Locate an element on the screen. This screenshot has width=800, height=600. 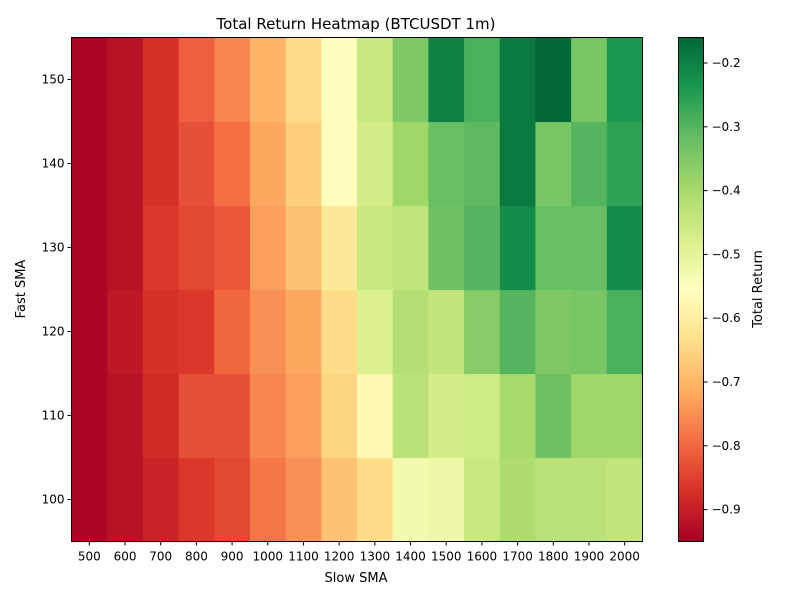
colorbar-tick-label: −0.7 is located at coordinates (726, 382).